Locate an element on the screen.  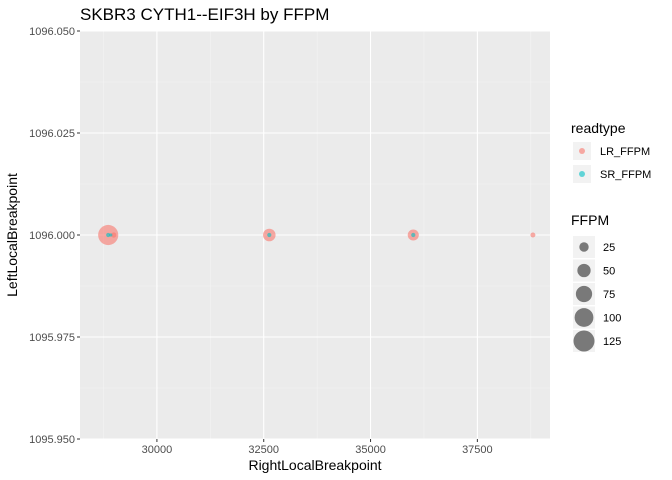
data-points is located at coordinates (317, 235).